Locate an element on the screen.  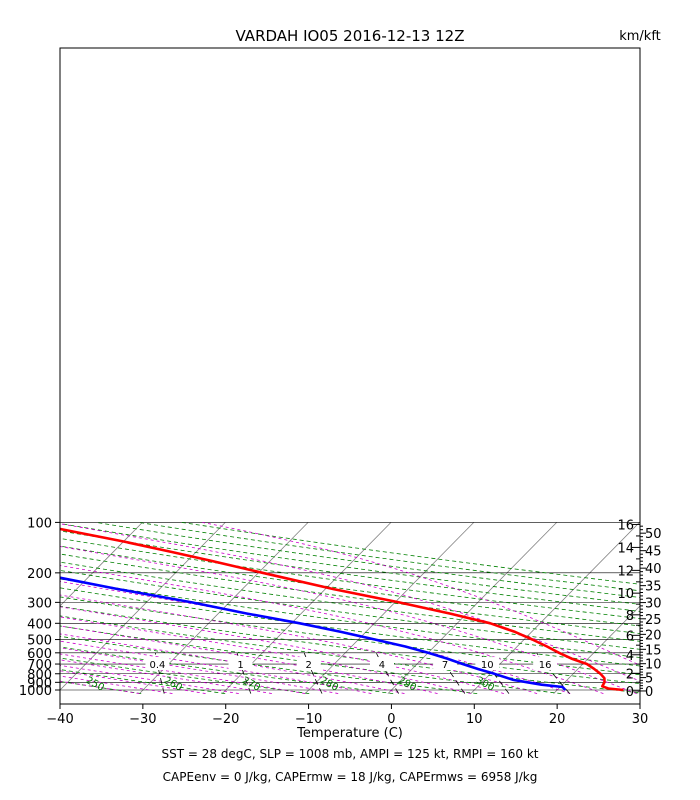
kft-tick-label: 50 is located at coordinates (653, 534).